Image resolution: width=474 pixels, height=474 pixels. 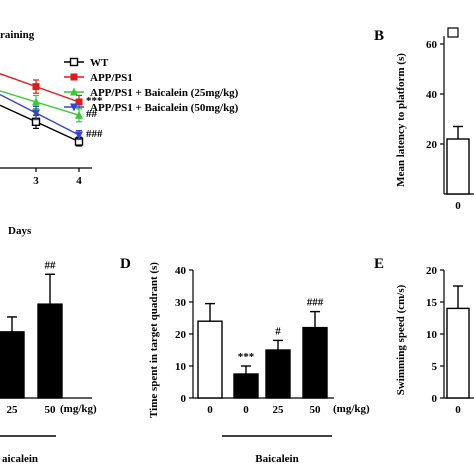 What do you see at coordinates (92, 114) in the screenshot?
I see `panel-a-significance-label: ##` at bounding box center [92, 114].